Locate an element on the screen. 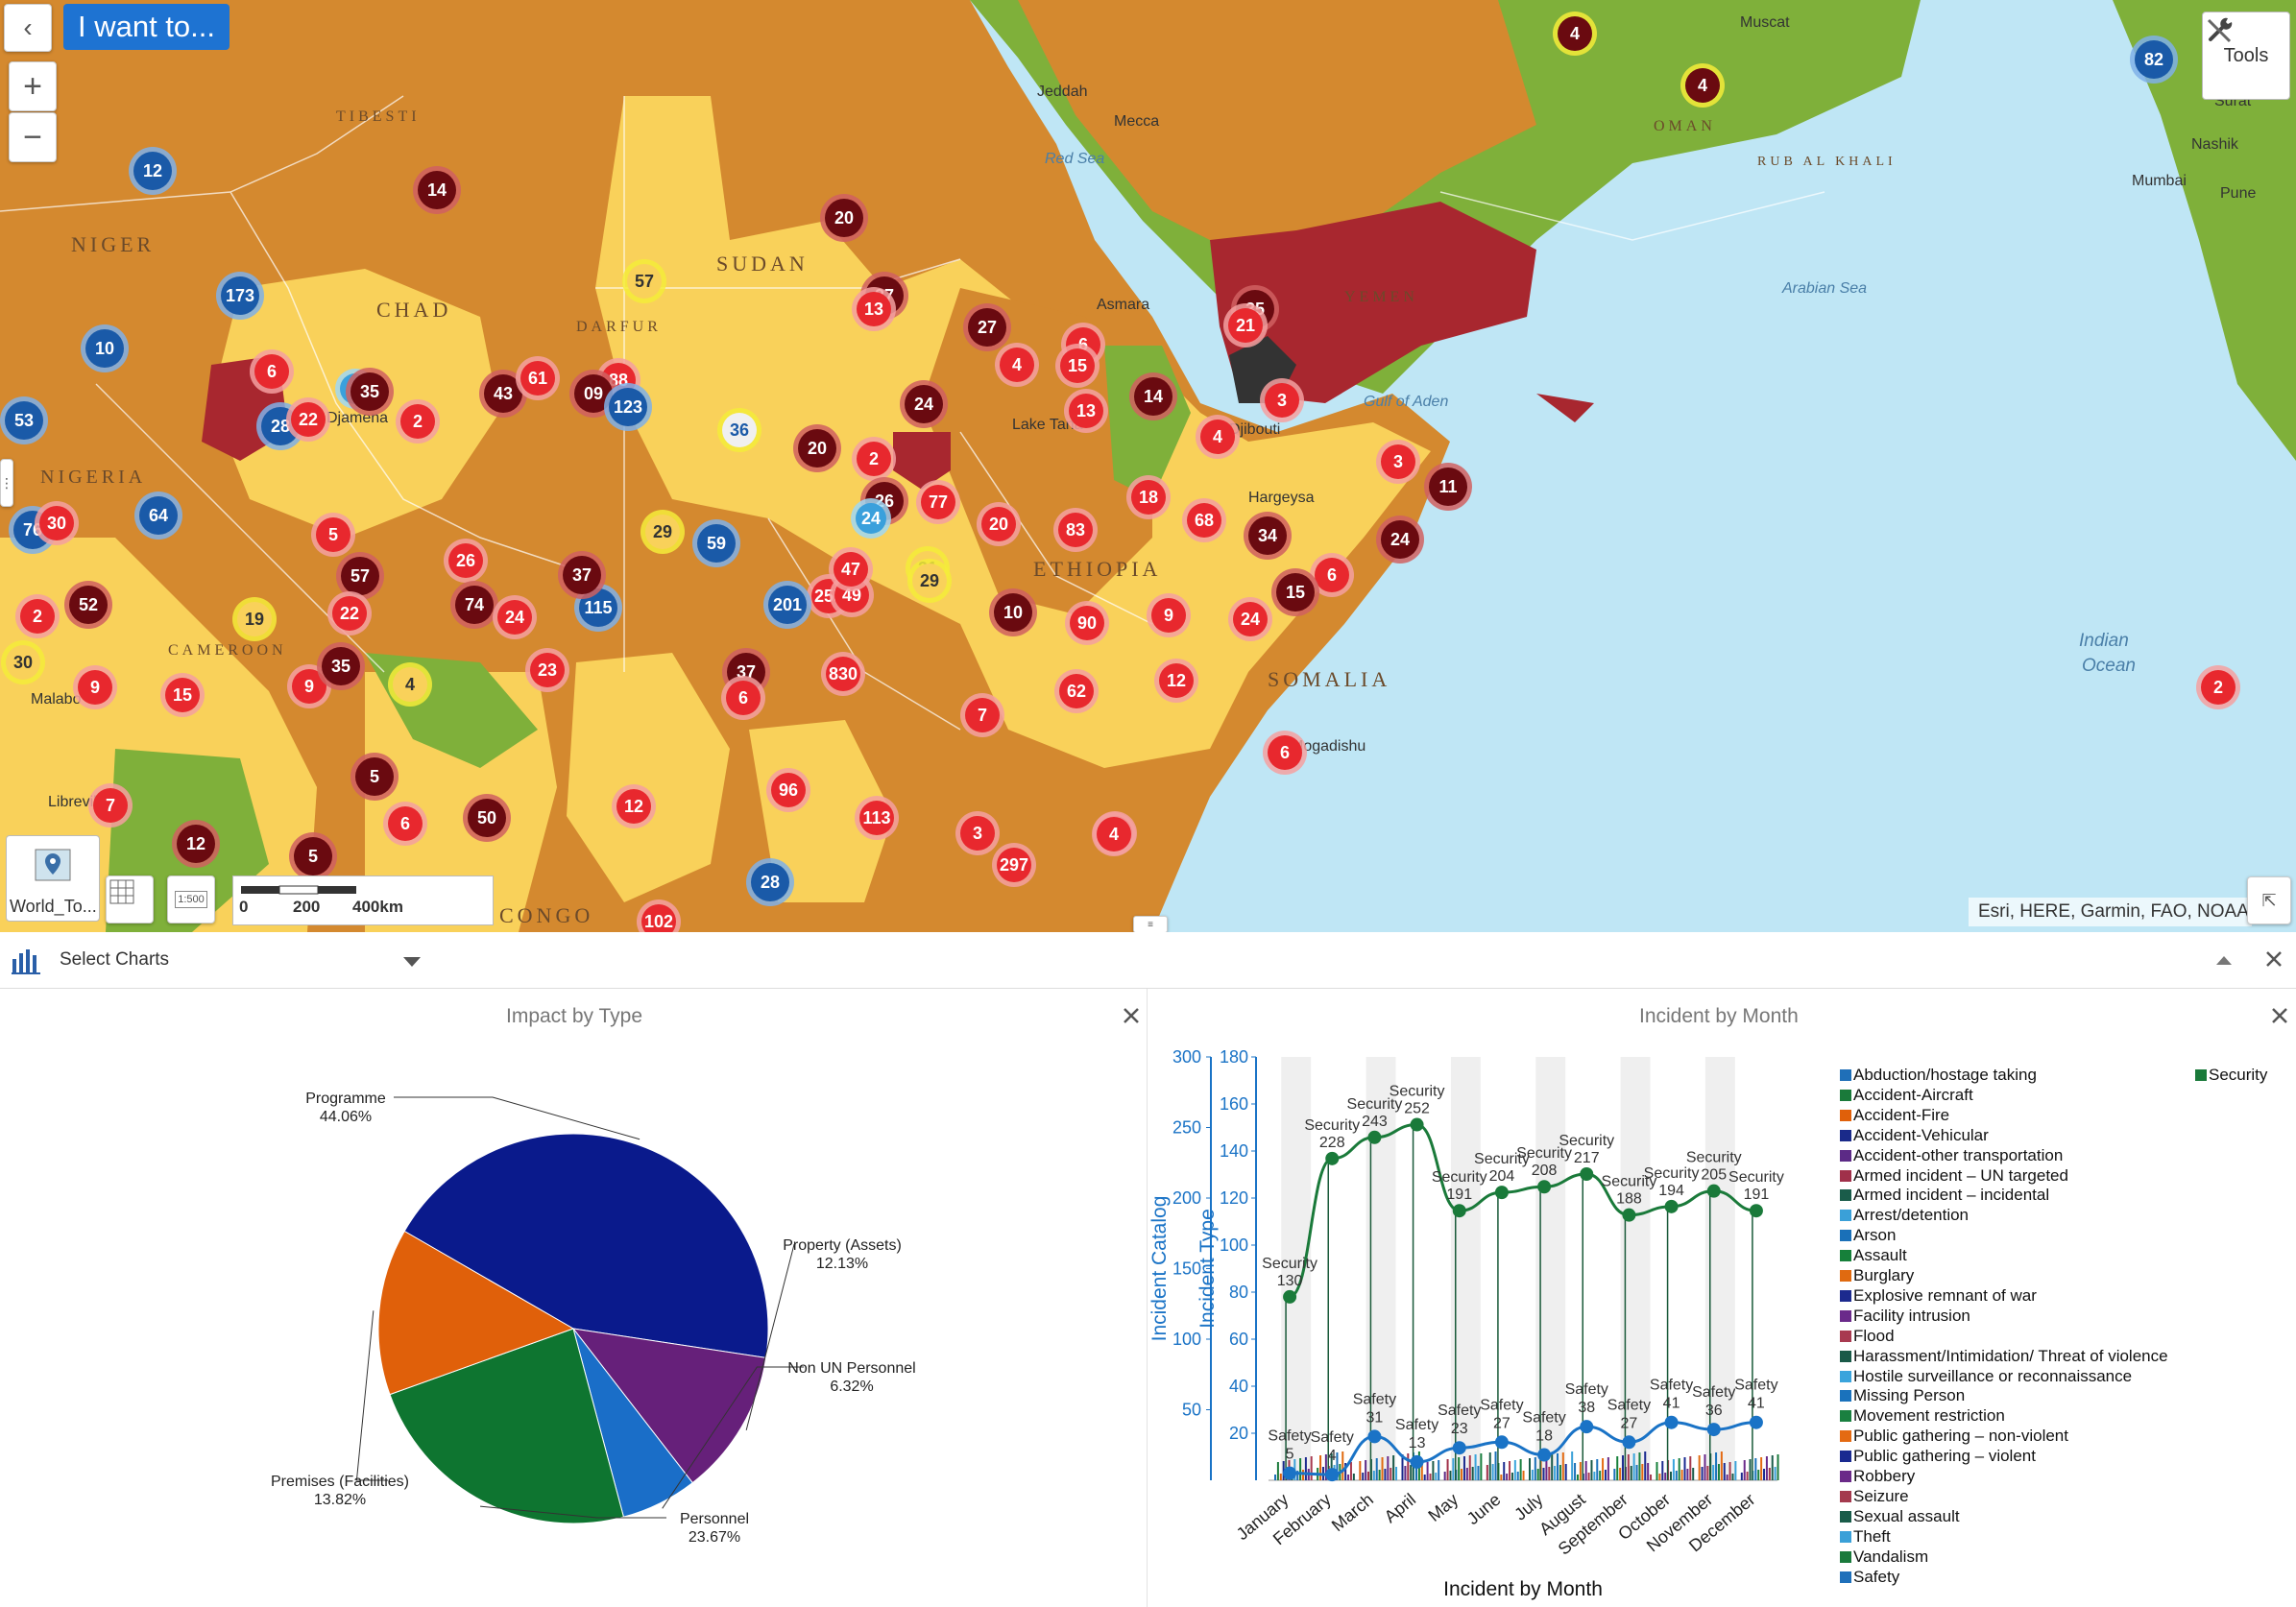  incident-cluster: 43 is located at coordinates (503, 394).